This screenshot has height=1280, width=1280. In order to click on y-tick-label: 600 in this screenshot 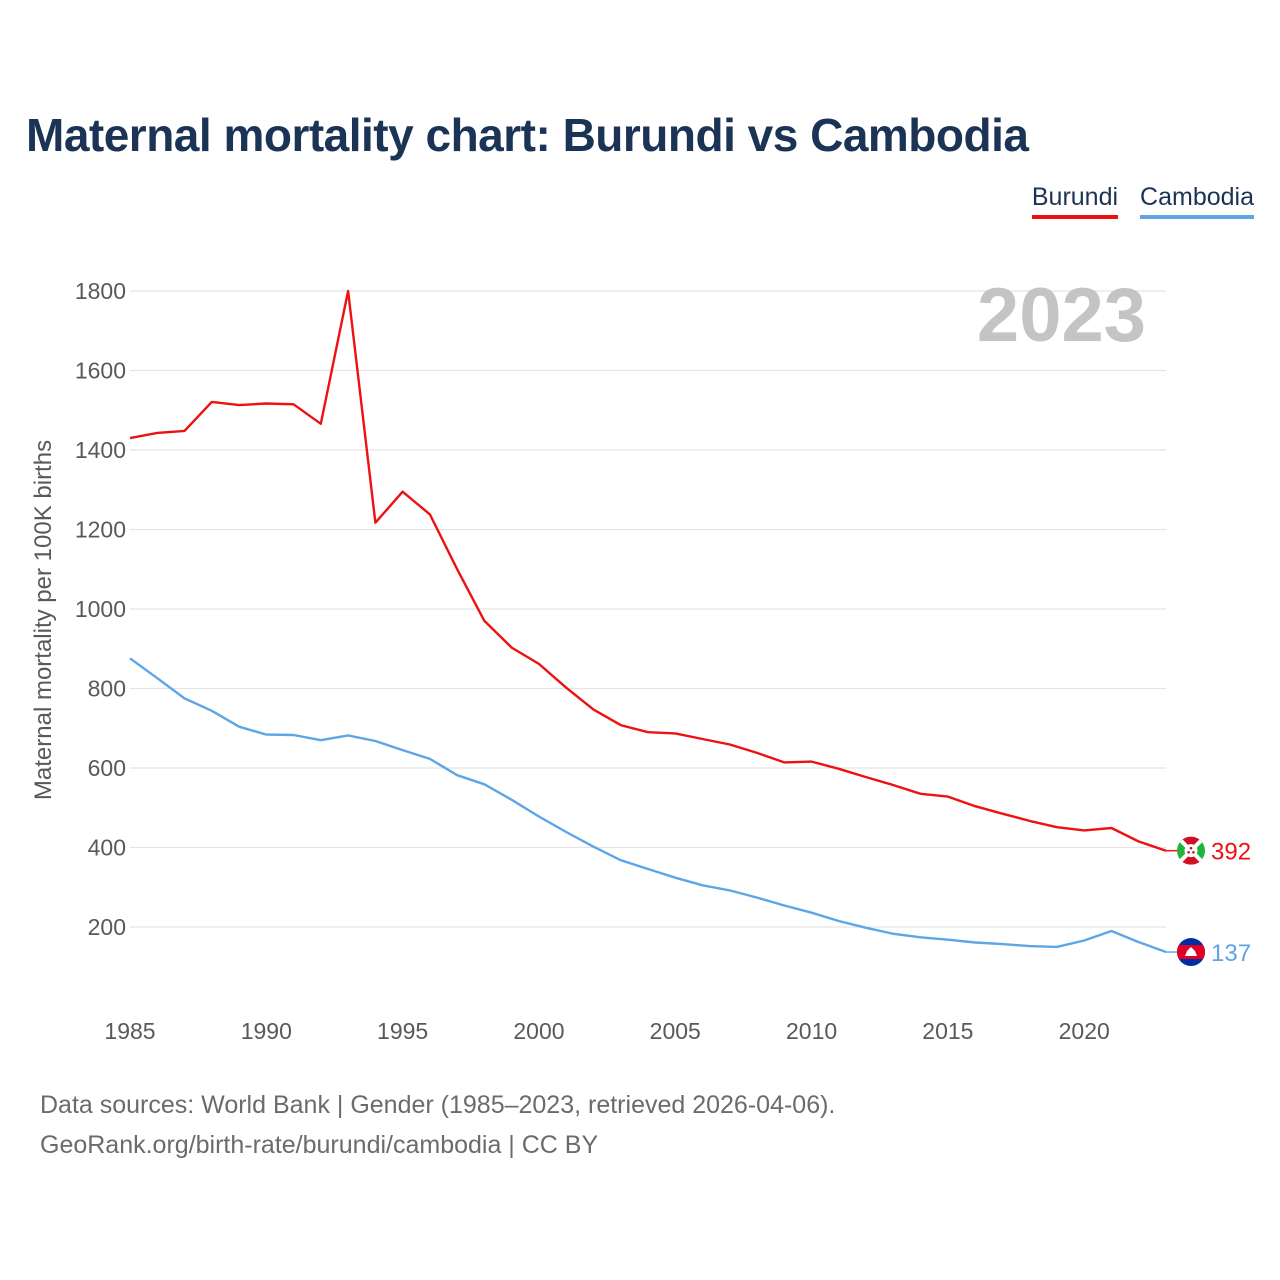, I will do `click(107, 768)`.